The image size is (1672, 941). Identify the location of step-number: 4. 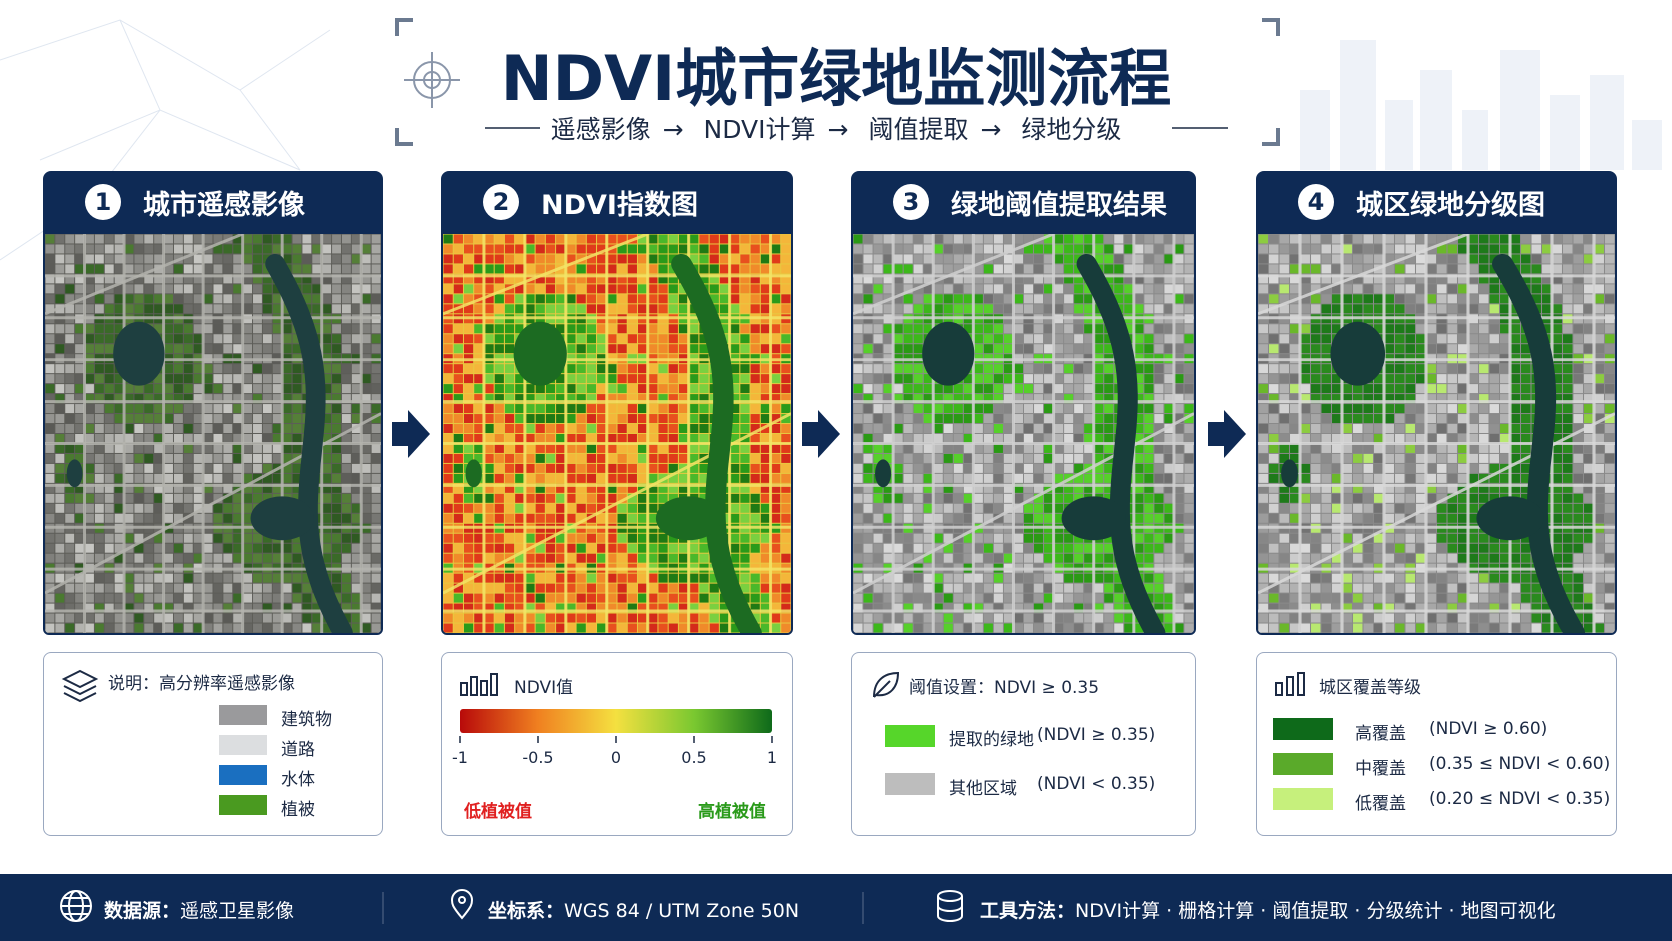
(1316, 202).